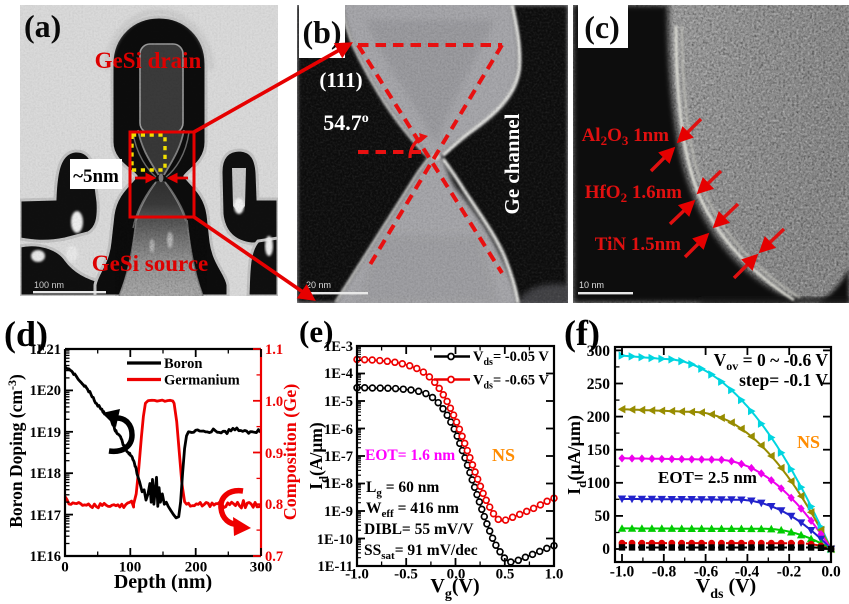  Describe the element at coordinates (346, 122) in the screenshot. I see `svg-text: 54.7o` at that location.